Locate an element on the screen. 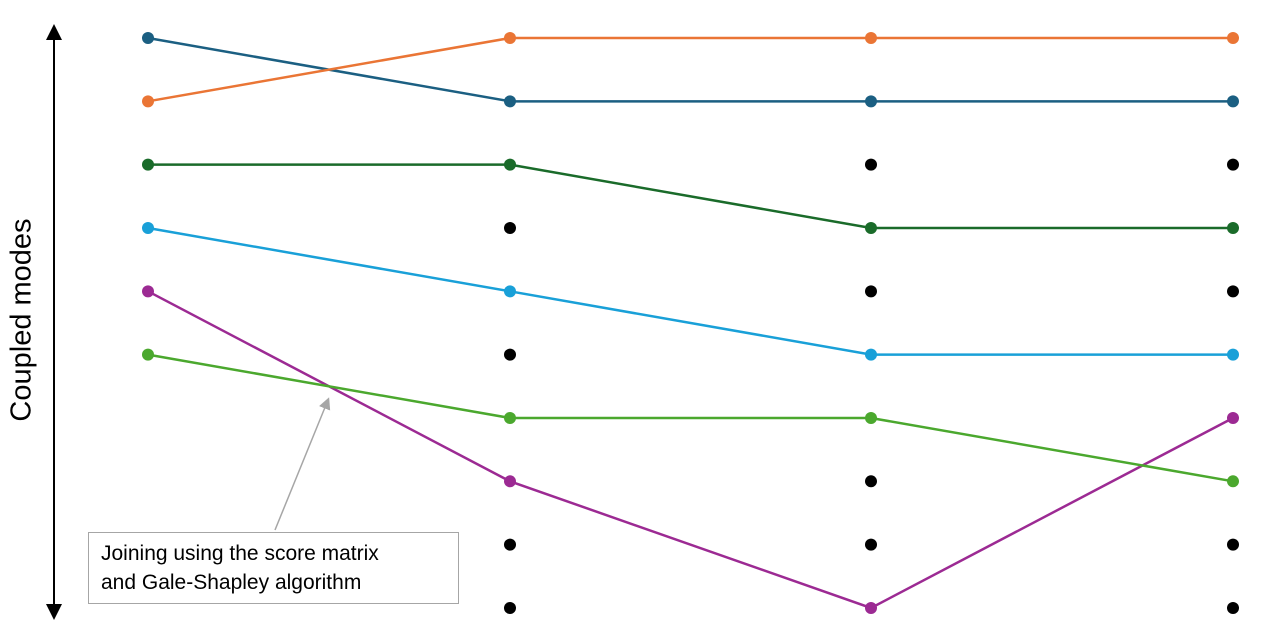 The height and width of the screenshot is (630, 1275). annotation-pointer-arrow is located at coordinates (302, 464).